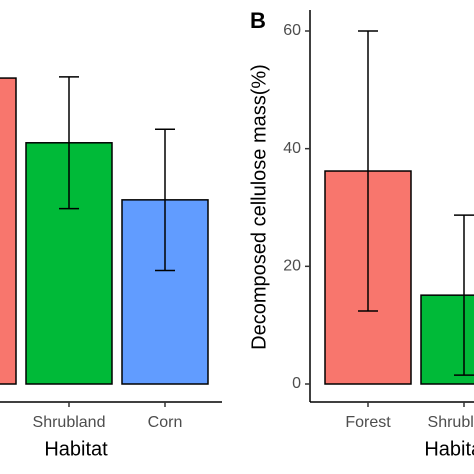 This screenshot has height=474, width=474. Describe the element at coordinates (292, 266) in the screenshot. I see `y-tick-label: 20` at that location.